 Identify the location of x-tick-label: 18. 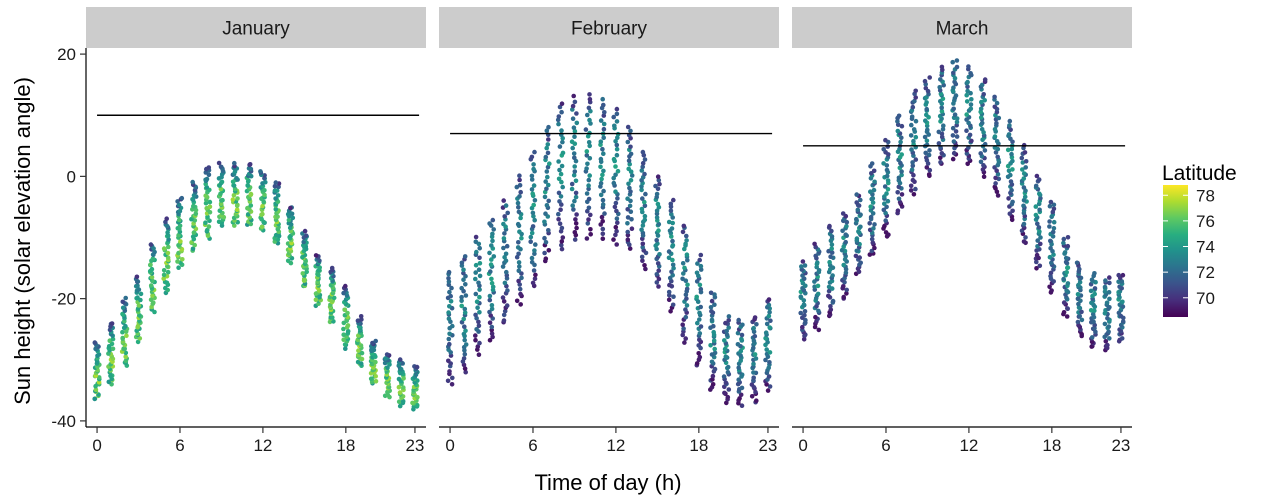
(1051, 445).